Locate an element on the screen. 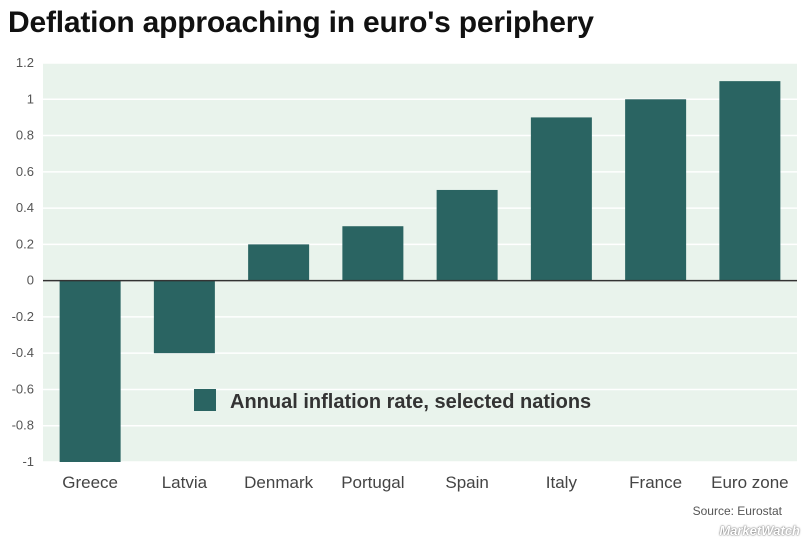 This screenshot has height=542, width=802. x-category-label: Portugal is located at coordinates (372, 482).